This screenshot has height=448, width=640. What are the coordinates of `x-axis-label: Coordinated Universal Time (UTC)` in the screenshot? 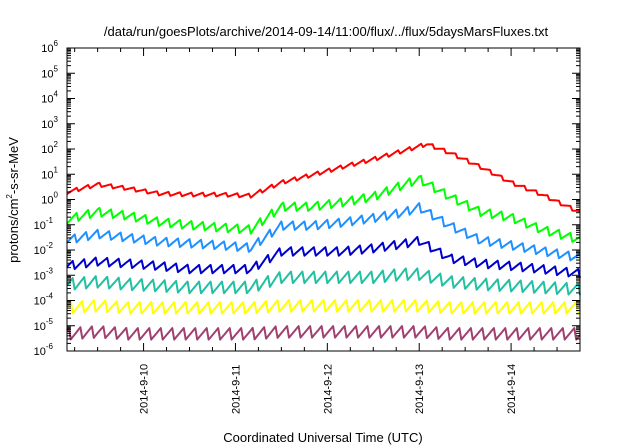 It's located at (322, 437).